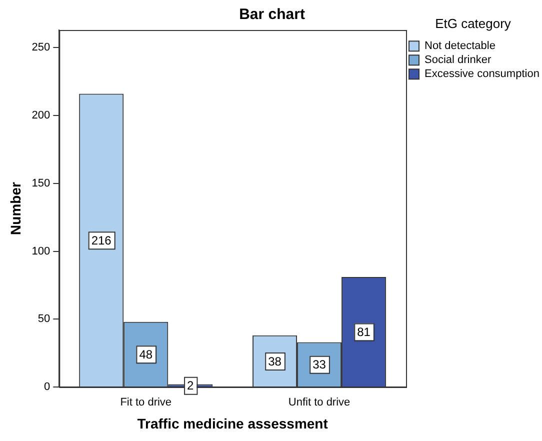 The image size is (542, 441). Describe the element at coordinates (41, 251) in the screenshot. I see `y-tick-label: 100` at that location.